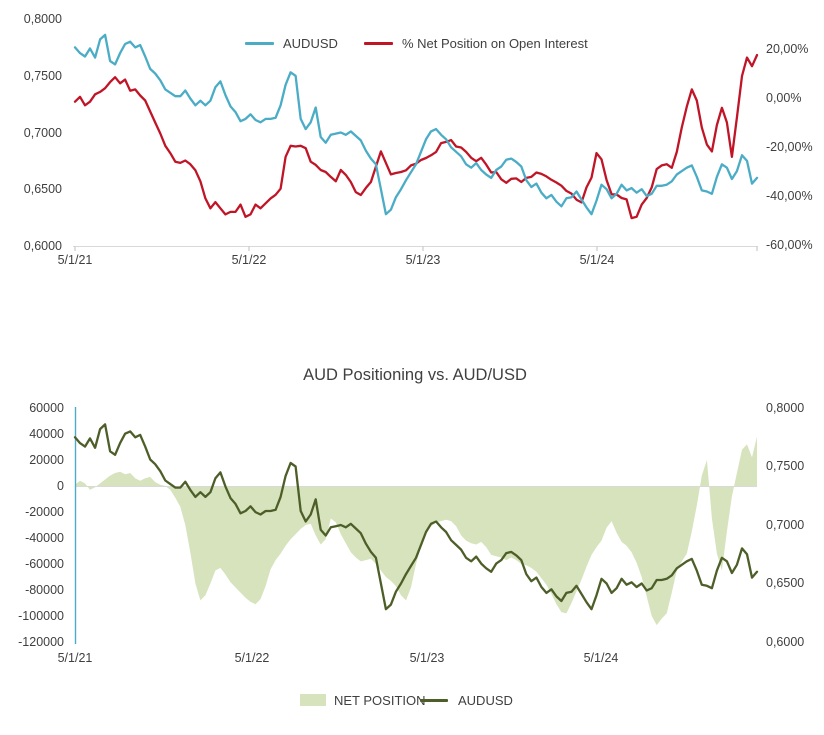  What do you see at coordinates (42, 76) in the screenshot?
I see `top-yleft-tick-1: 0,7500` at bounding box center [42, 76].